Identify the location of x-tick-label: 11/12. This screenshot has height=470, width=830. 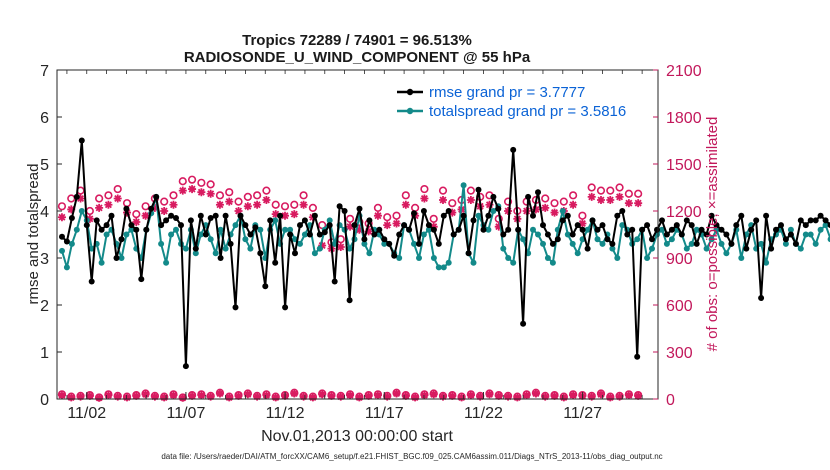
(285, 413).